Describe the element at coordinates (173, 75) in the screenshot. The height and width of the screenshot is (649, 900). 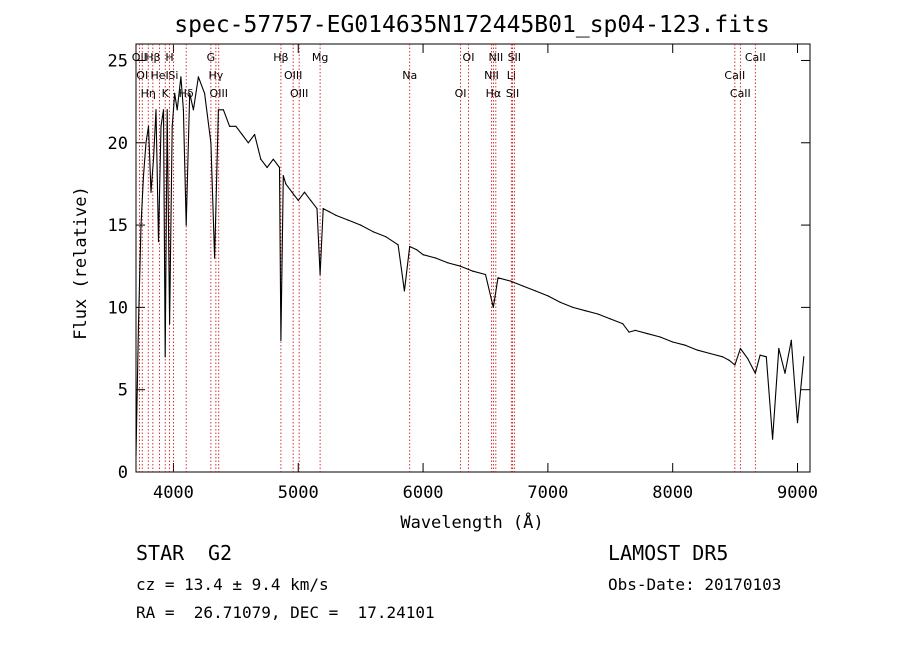
I see `line-label: Si` at that location.